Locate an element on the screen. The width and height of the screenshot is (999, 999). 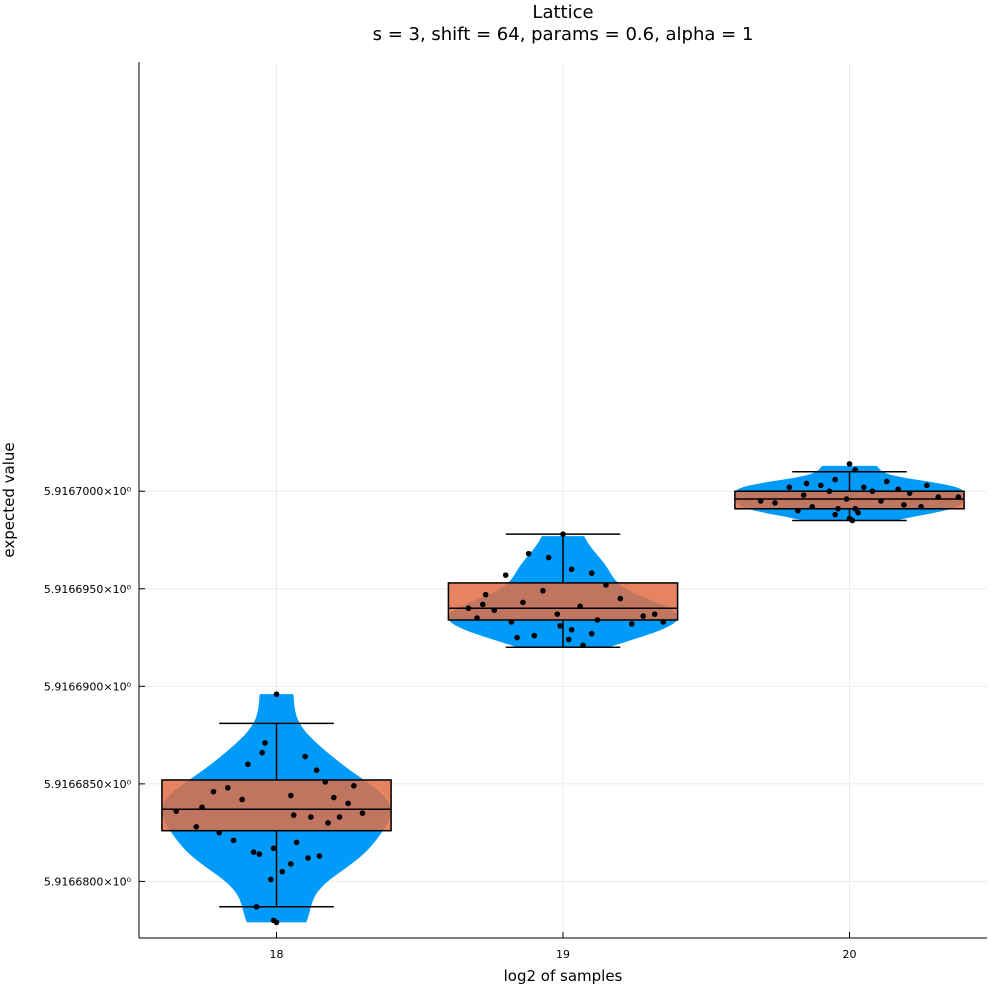
y-tick-label: 5.9166900×10⁰ is located at coordinates (88, 686).